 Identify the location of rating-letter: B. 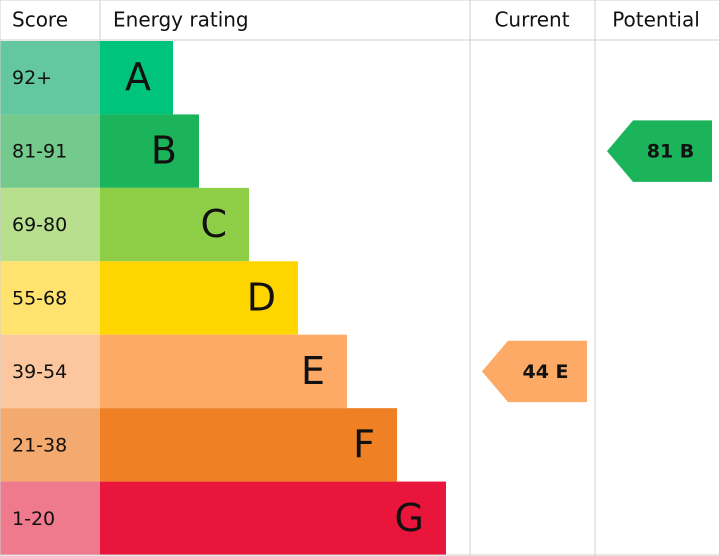
(164, 151).